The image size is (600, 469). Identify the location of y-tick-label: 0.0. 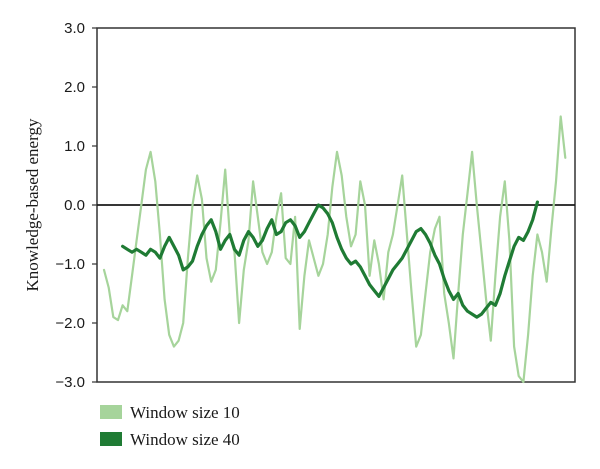
(74, 205).